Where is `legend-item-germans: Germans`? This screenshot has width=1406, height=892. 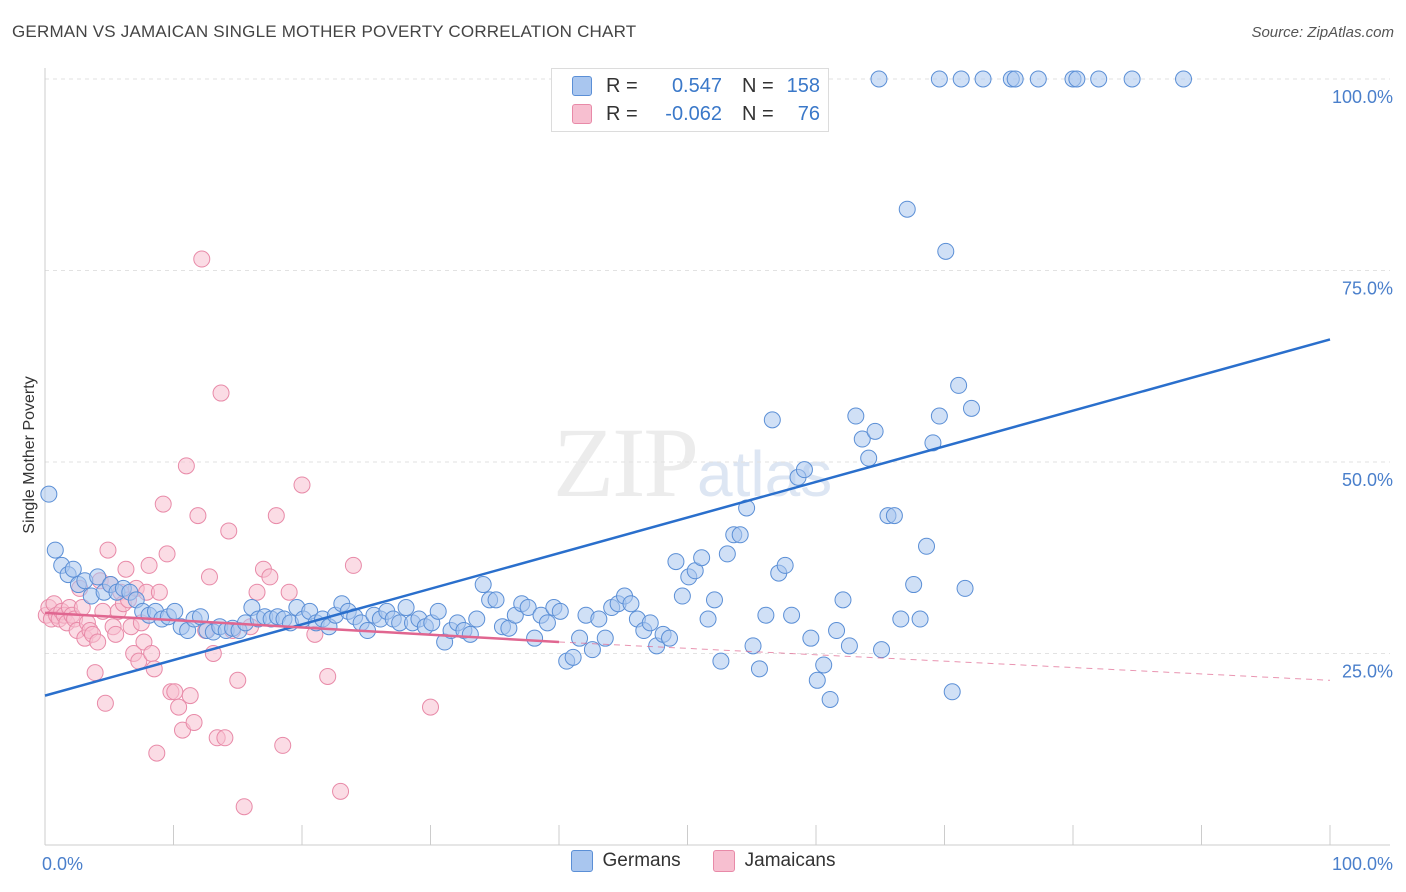
legend-item-germans: Germans is located at coordinates (625, 861).